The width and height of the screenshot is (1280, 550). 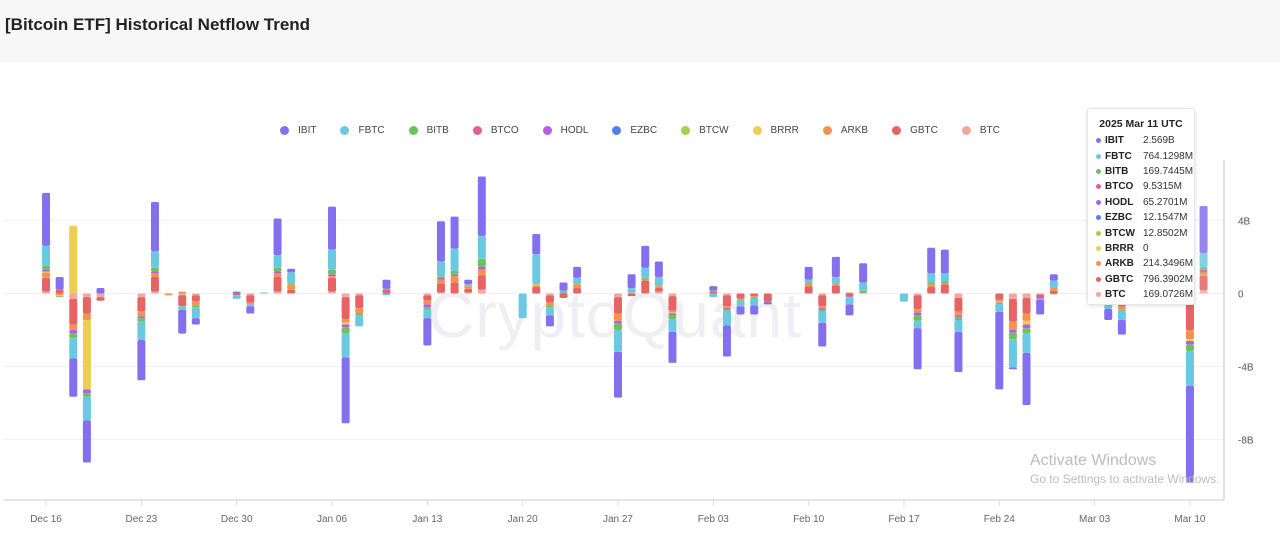 I want to click on legend-item-btc: BTC, so click(x=980, y=130).